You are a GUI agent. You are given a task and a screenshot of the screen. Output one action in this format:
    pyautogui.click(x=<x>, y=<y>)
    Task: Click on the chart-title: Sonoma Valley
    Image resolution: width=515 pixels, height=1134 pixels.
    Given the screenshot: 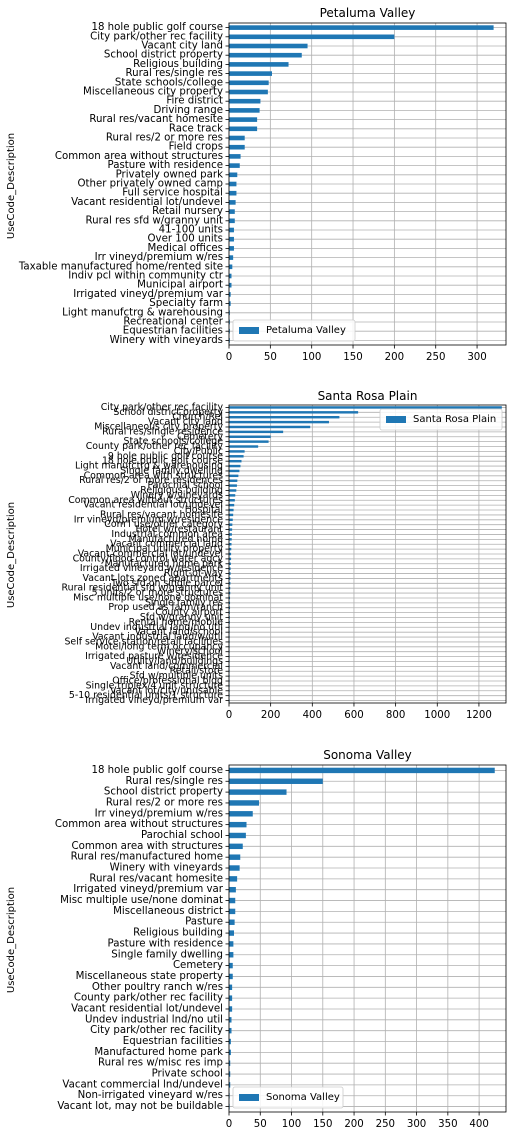 What is the action you would take?
    pyautogui.click(x=367, y=755)
    